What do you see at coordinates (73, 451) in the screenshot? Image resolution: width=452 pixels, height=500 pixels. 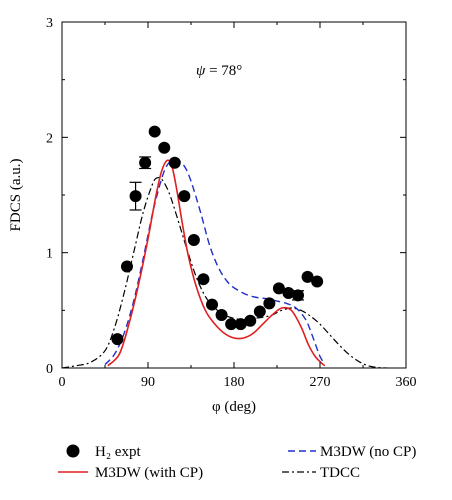 I see `legend-marker-h2-expt` at bounding box center [73, 451].